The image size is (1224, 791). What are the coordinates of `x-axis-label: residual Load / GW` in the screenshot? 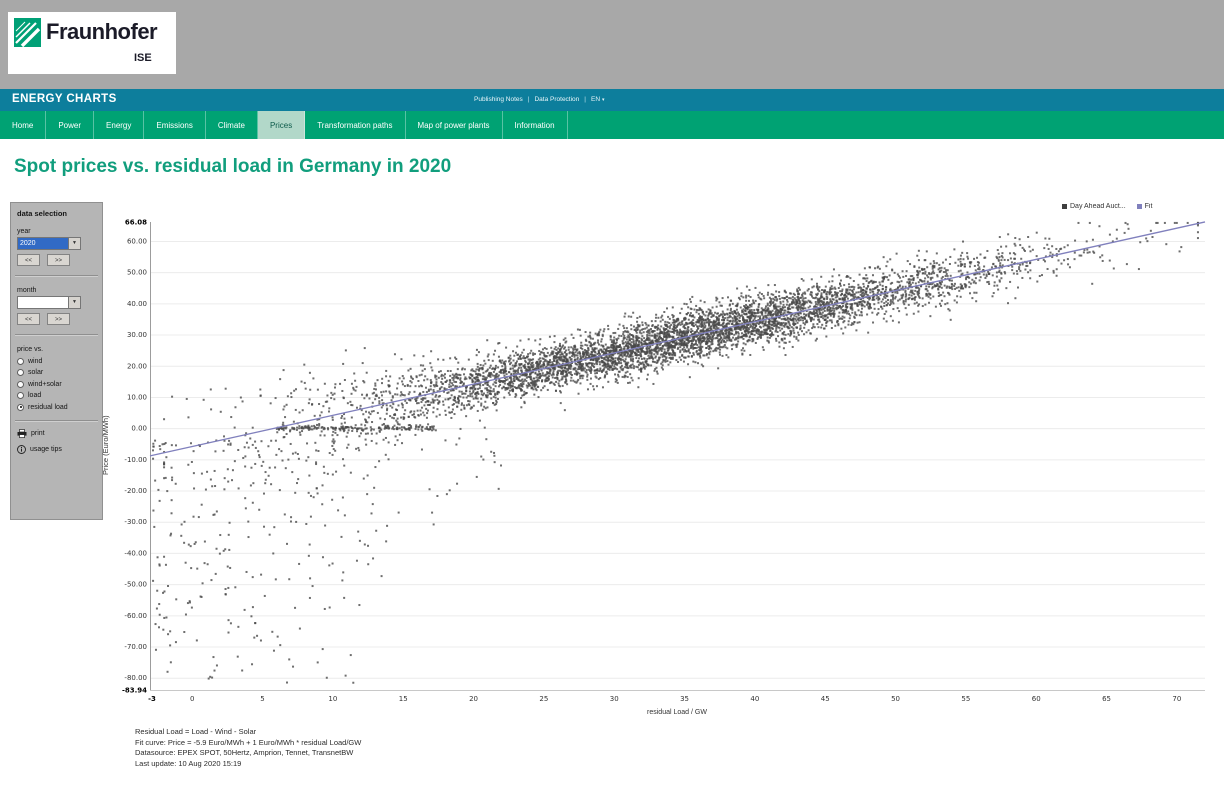 It's located at (677, 712).